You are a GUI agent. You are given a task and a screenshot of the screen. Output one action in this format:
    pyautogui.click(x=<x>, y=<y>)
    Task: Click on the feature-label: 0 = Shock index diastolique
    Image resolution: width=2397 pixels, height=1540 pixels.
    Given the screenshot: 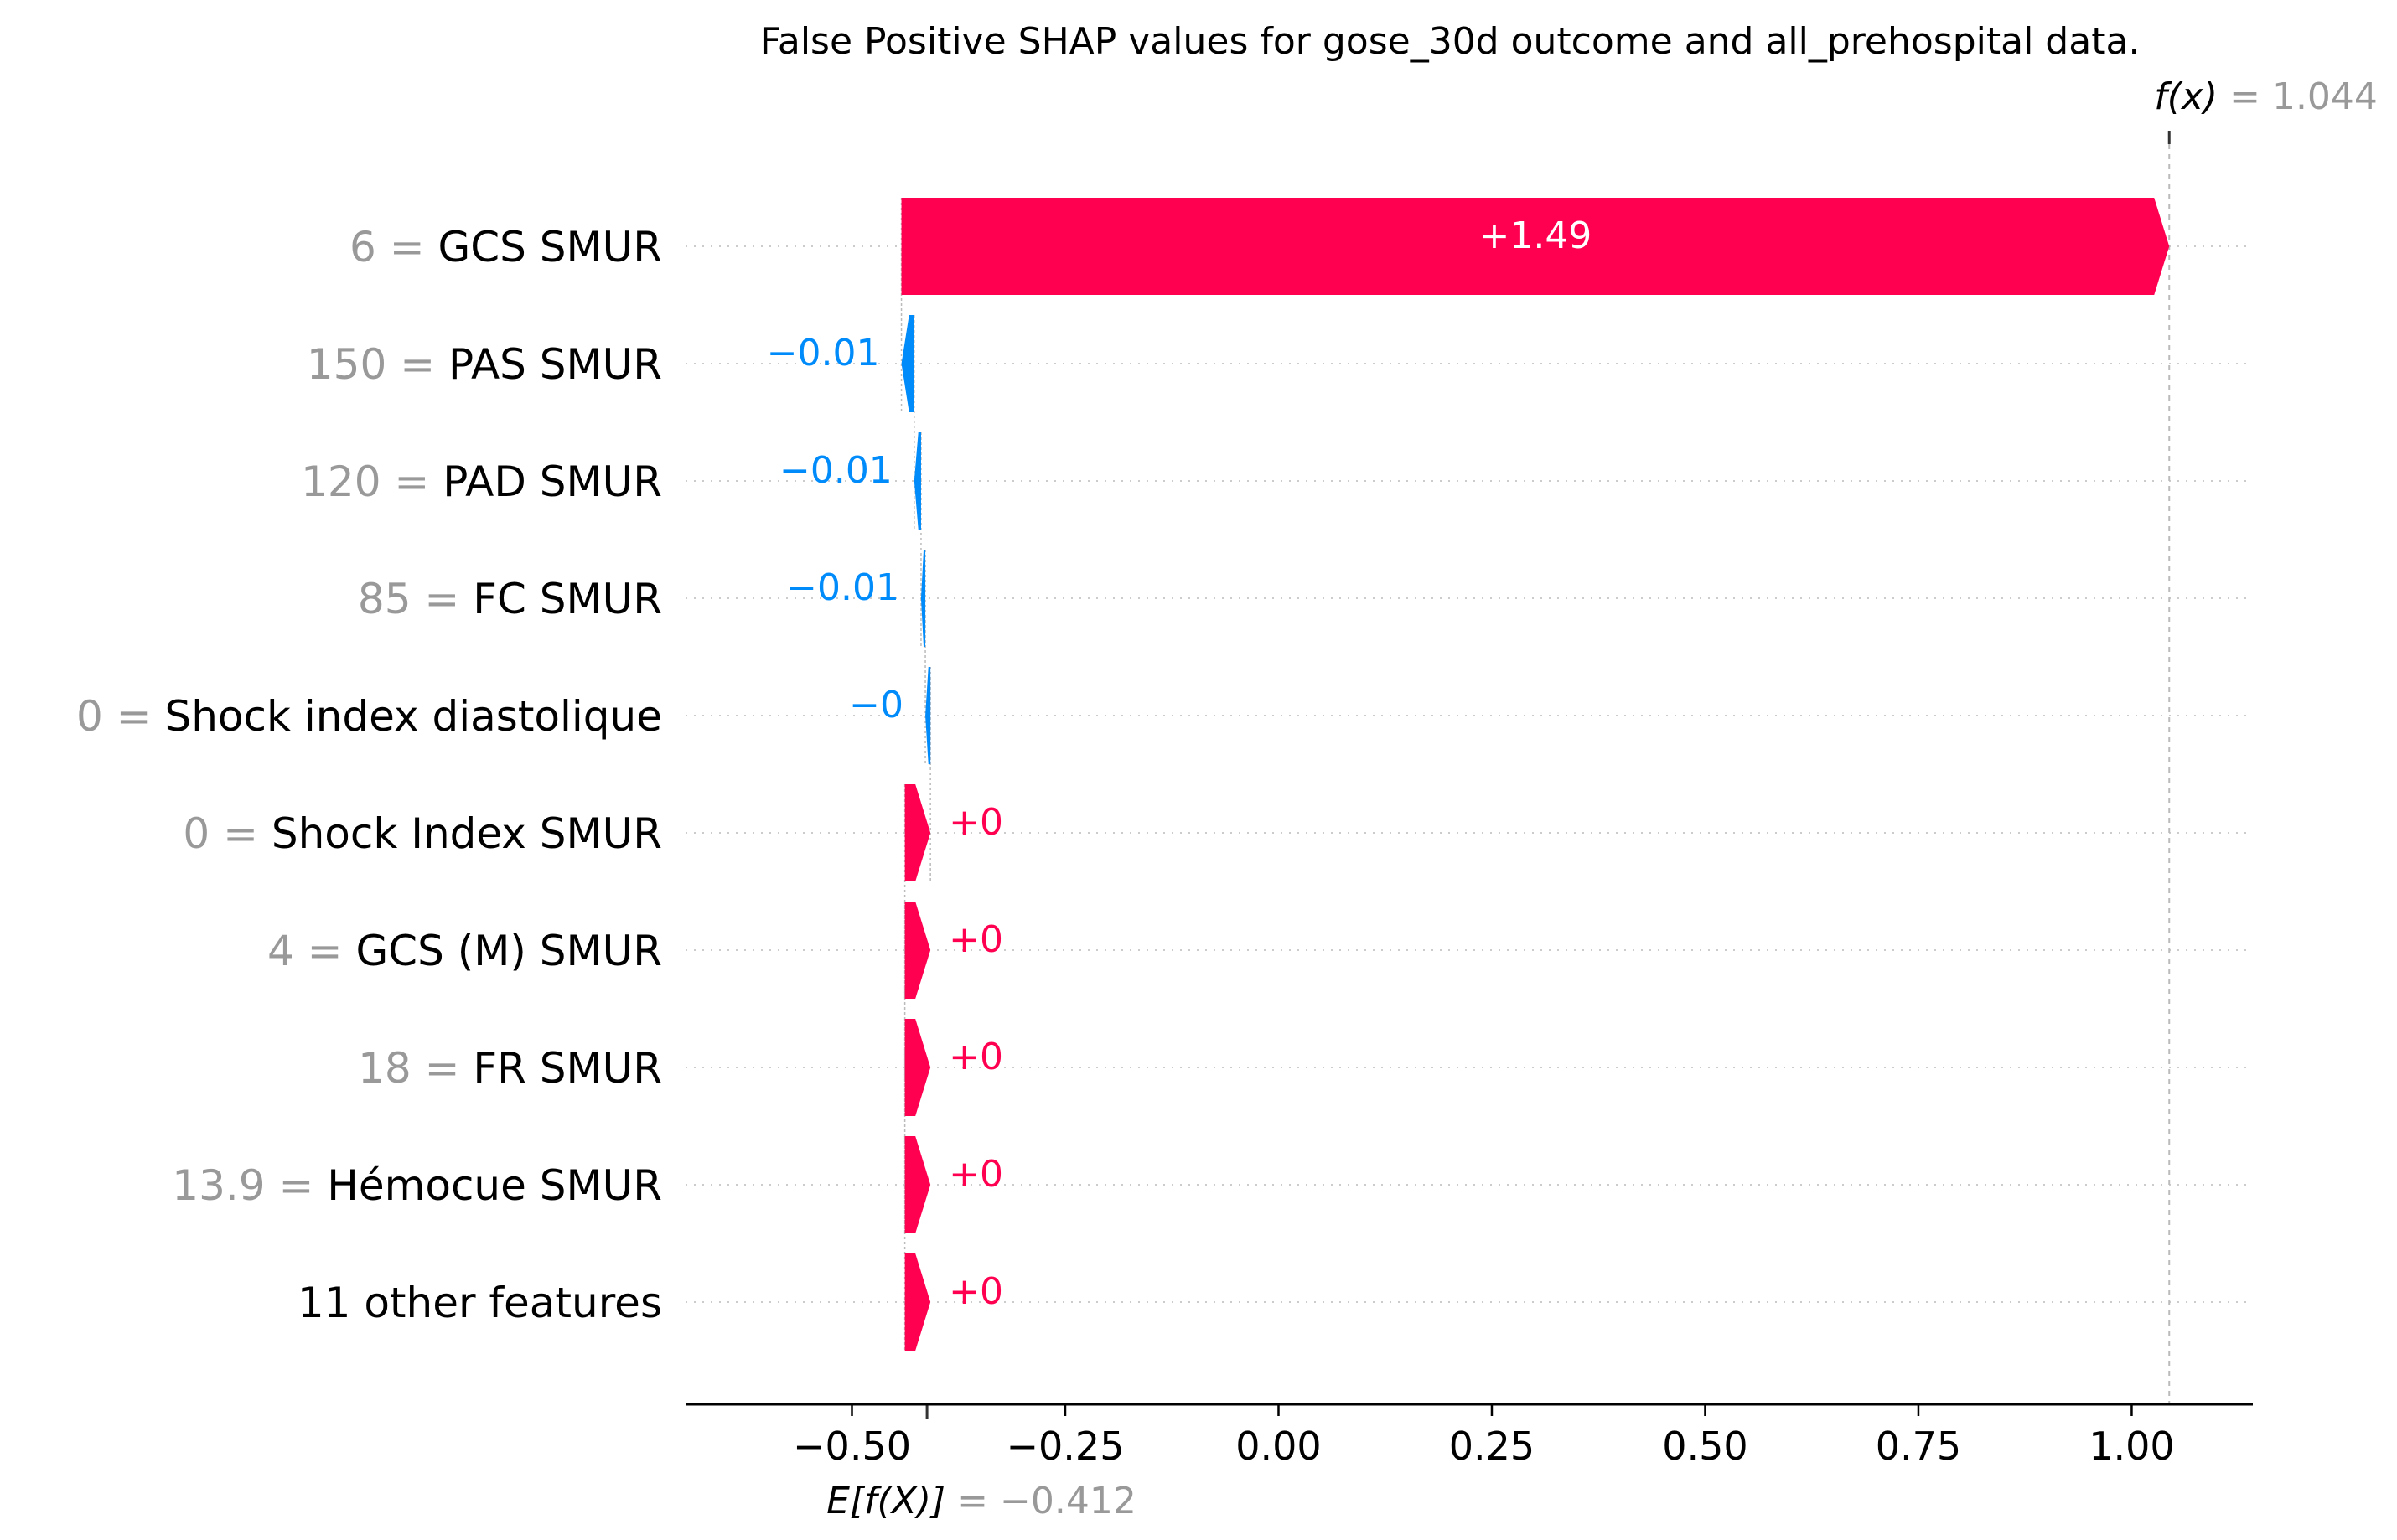 What is the action you would take?
    pyautogui.click(x=369, y=716)
    